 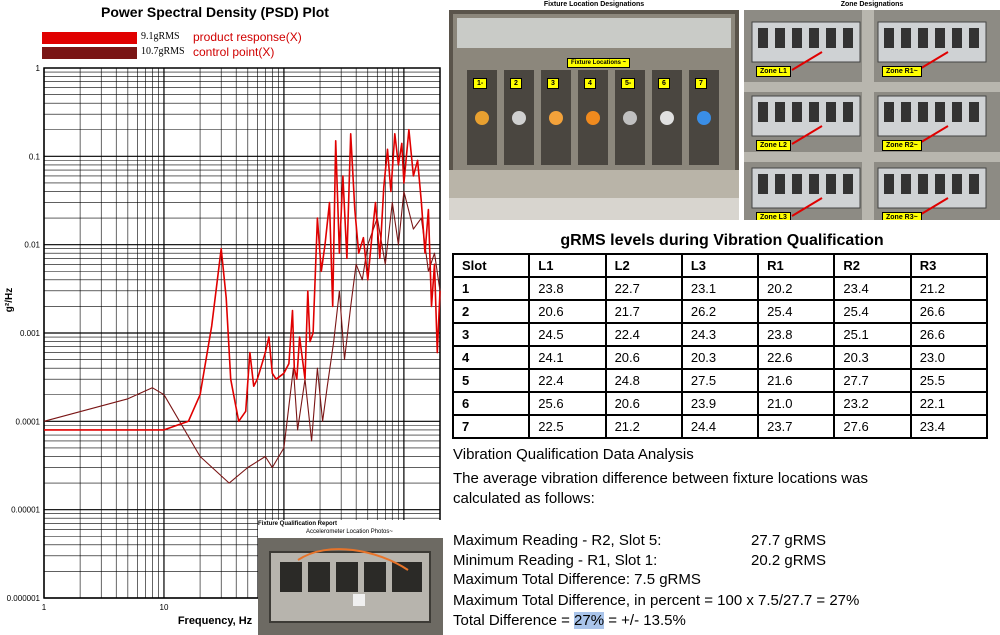 What do you see at coordinates (38, 68) in the screenshot?
I see `y-tick-label: 1` at bounding box center [38, 68].